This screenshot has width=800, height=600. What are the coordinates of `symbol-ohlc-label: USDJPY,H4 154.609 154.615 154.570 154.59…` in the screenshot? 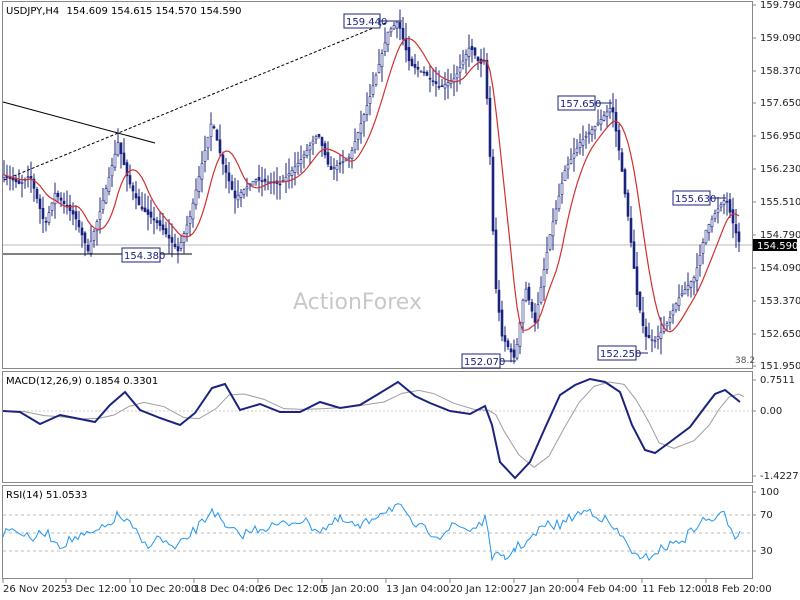 It's located at (123, 11).